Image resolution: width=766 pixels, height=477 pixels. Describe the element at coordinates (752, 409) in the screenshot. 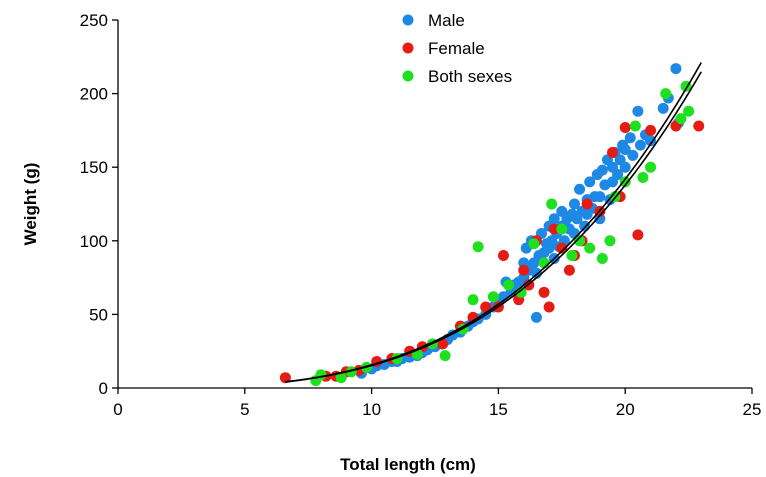

I see `x-tick-label: 25` at that location.